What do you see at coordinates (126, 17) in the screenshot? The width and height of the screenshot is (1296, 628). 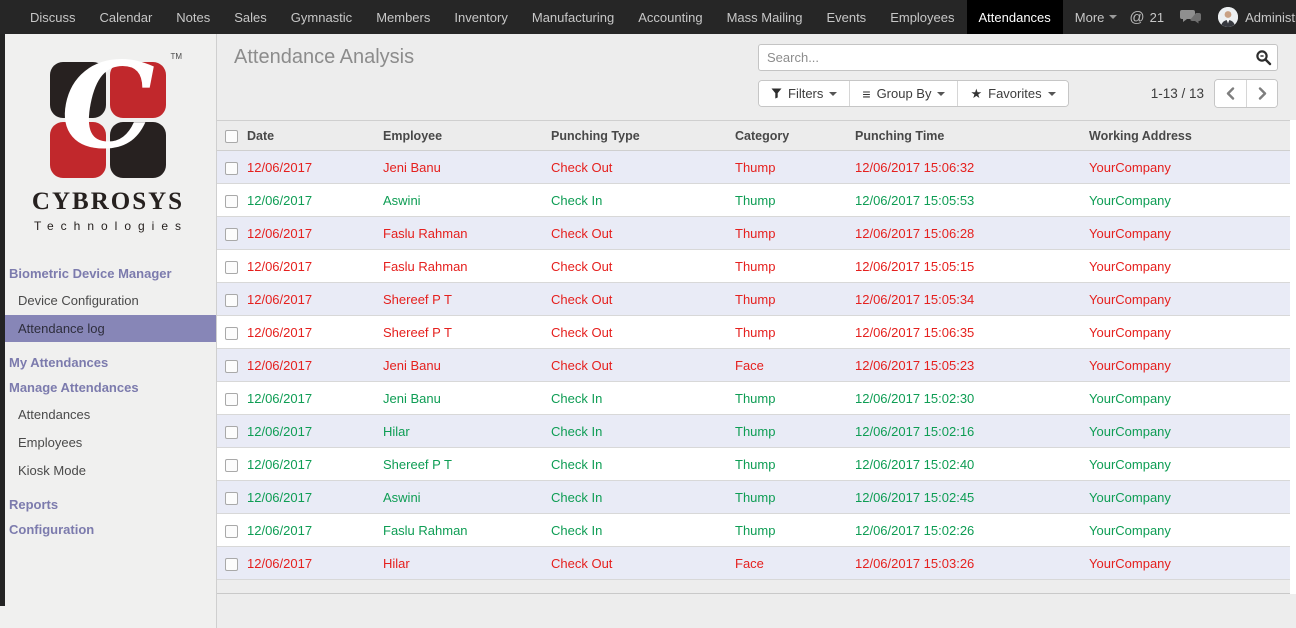 I see `topbar-item-calendar: Calendar` at bounding box center [126, 17].